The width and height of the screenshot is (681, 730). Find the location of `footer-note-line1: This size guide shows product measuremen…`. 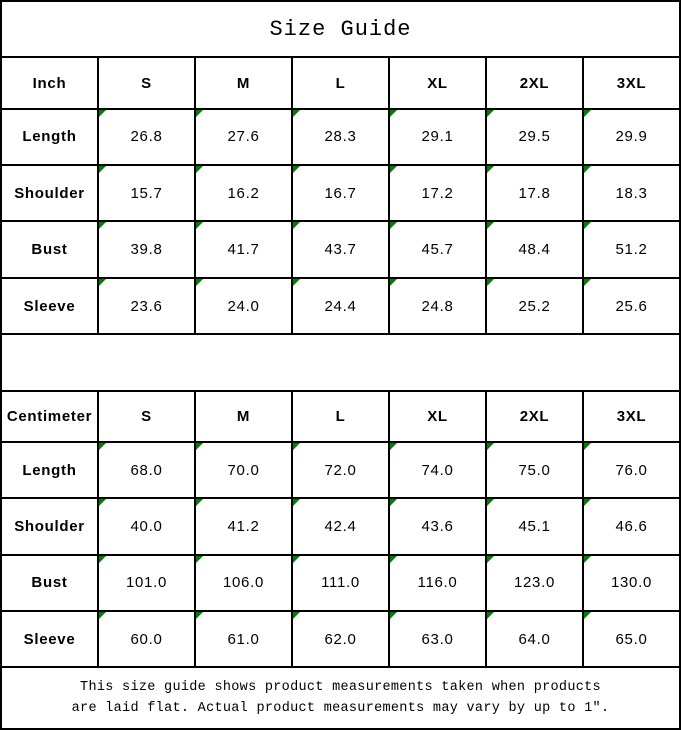

footer-note-line1: This size guide shows product measuremen… is located at coordinates (340, 688).